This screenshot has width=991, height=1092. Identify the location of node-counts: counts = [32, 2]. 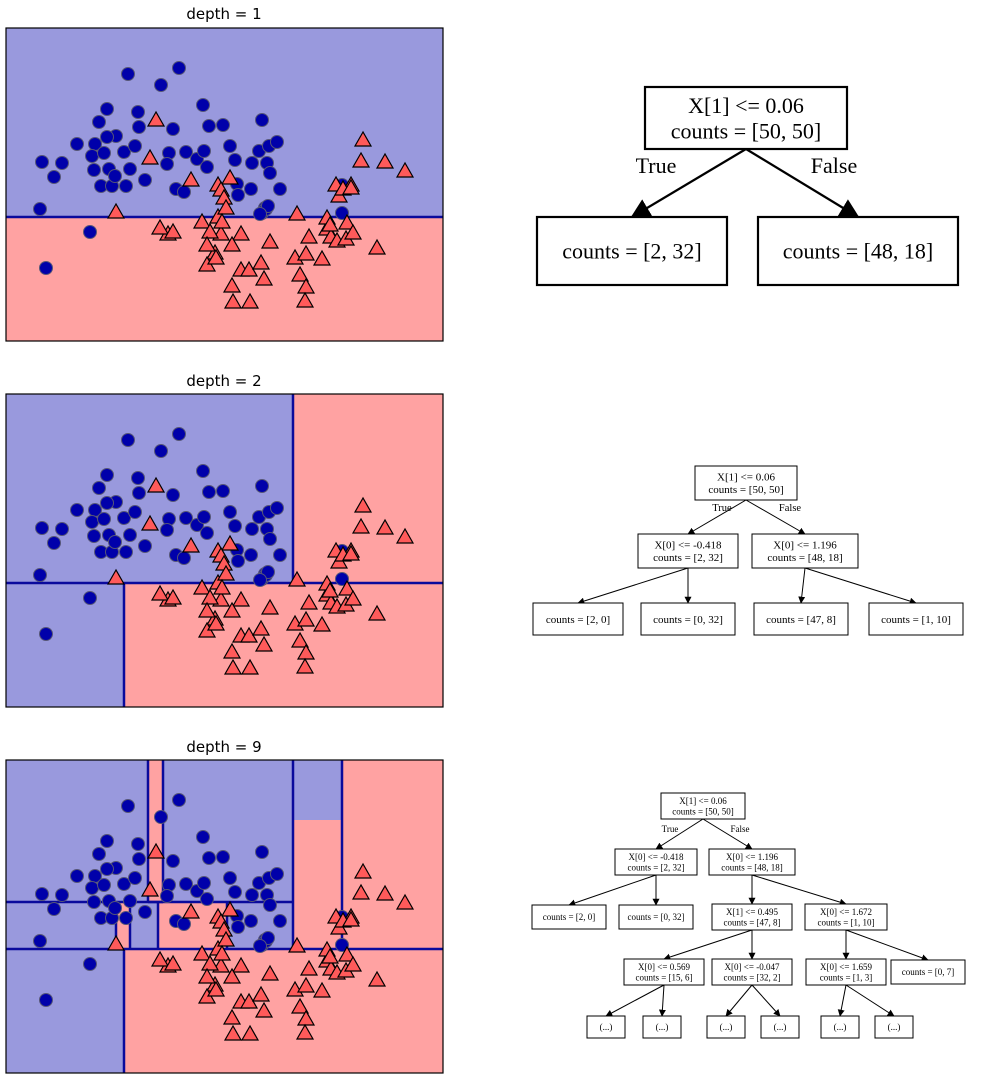
(751, 977).